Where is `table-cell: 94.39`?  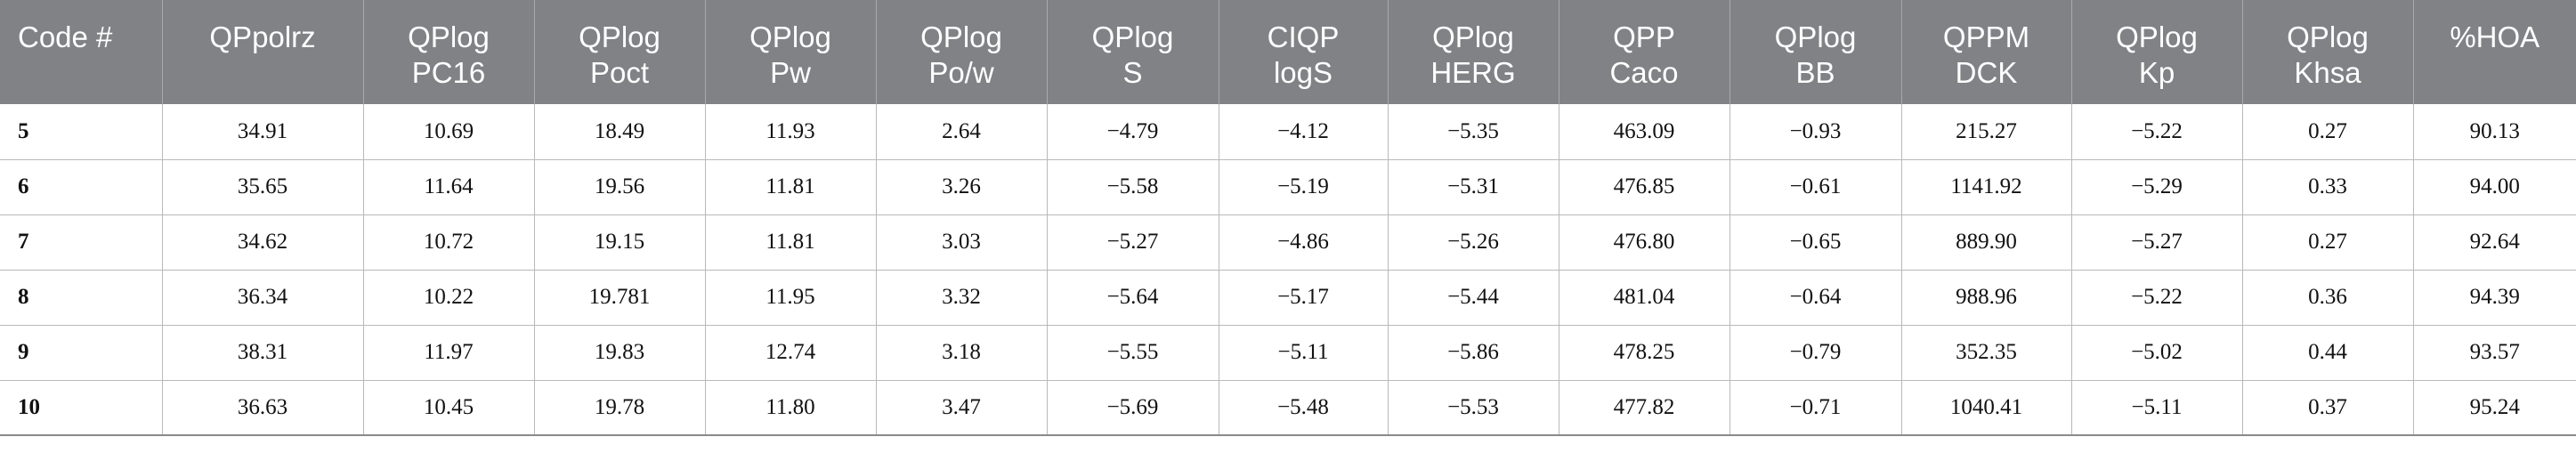 table-cell: 94.39 is located at coordinates (2495, 298).